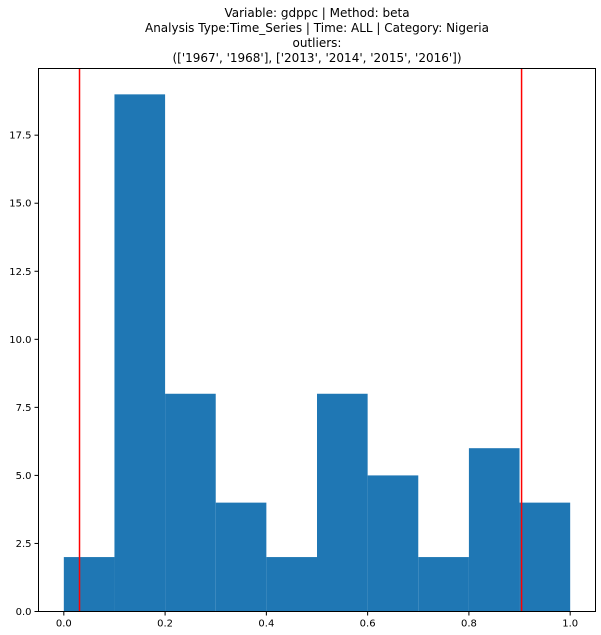  What do you see at coordinates (165, 624) in the screenshot?
I see `x-tick-label: 0.2` at bounding box center [165, 624].